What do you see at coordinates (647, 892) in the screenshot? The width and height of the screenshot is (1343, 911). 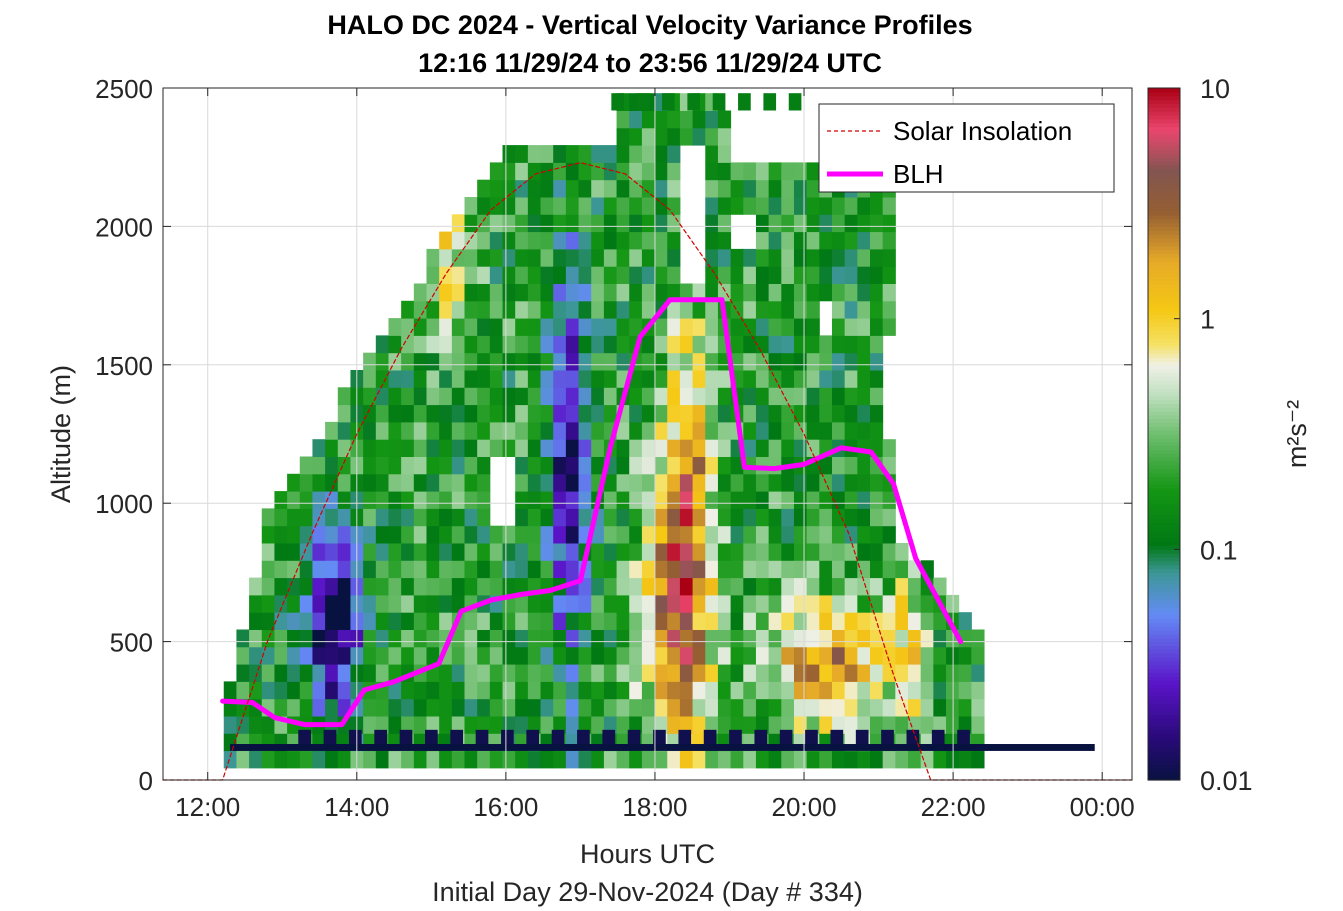 I see `caption: Initial Day 29-Nov-2024 (Day # 334)` at bounding box center [647, 892].